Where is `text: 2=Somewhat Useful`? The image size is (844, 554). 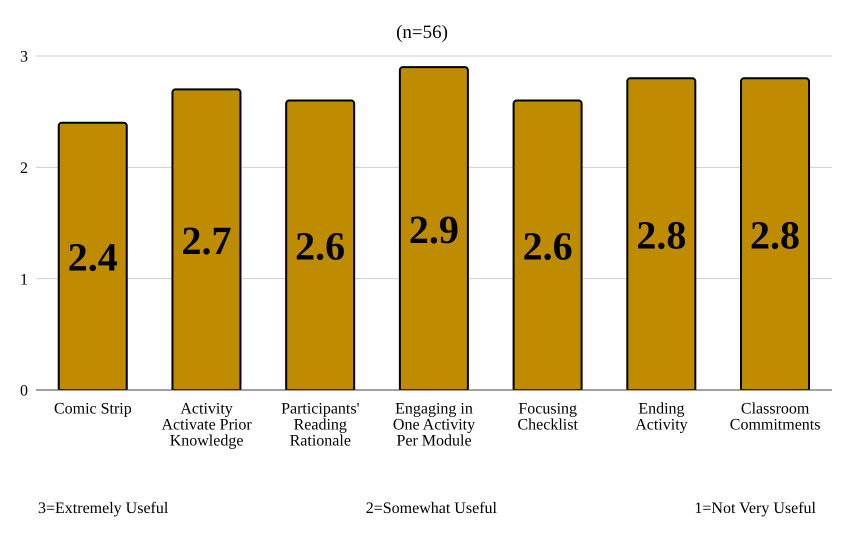 text: 2=Somewhat Useful is located at coordinates (431, 509).